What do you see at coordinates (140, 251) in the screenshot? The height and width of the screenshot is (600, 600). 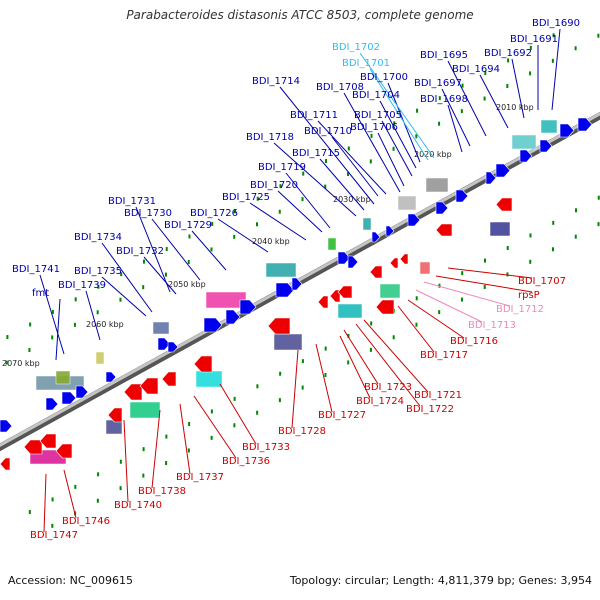 I see `gene-label: BDI_1732` at bounding box center [140, 251].